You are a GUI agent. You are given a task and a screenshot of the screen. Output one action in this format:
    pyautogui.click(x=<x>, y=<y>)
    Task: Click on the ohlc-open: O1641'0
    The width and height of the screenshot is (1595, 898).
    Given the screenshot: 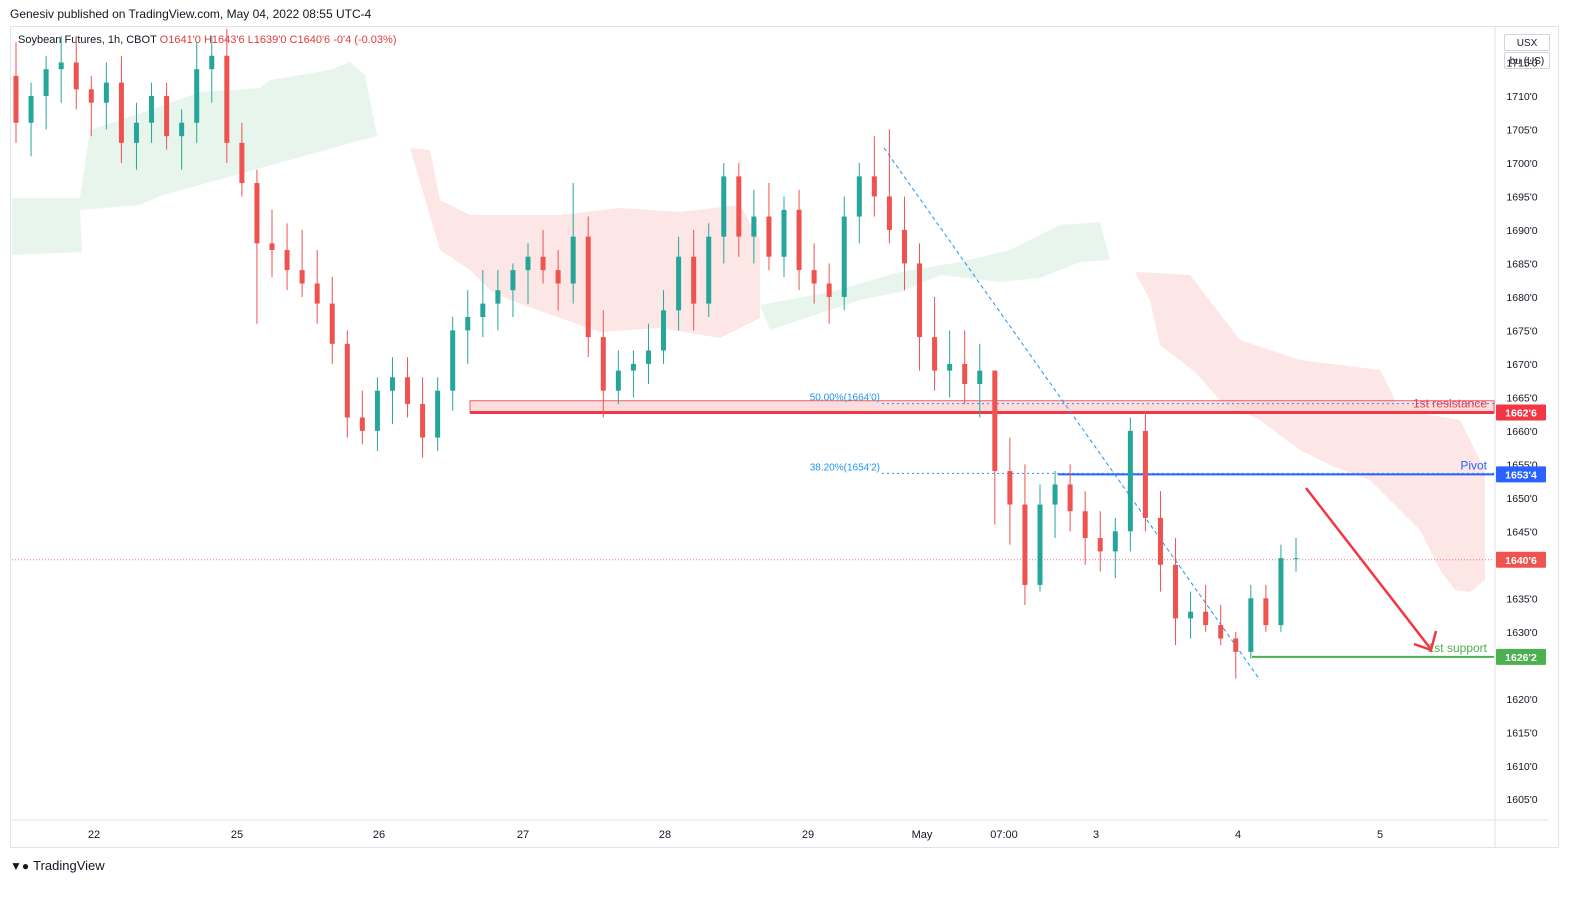 What is the action you would take?
    pyautogui.click(x=180, y=40)
    